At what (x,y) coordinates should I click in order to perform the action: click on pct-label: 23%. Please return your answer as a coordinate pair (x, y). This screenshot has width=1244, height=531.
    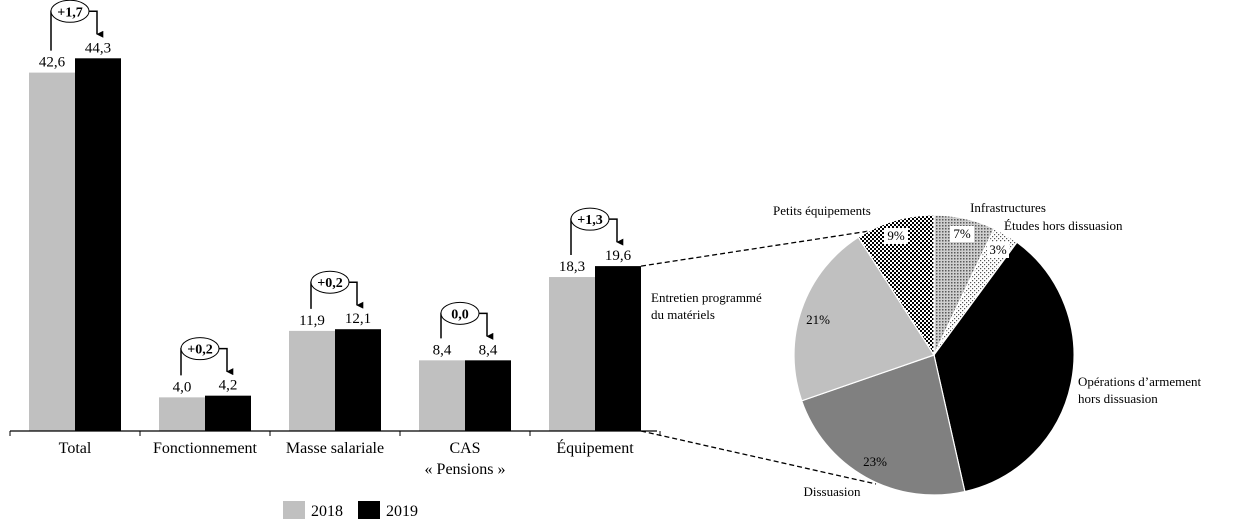
    Looking at the image, I should click on (875, 461).